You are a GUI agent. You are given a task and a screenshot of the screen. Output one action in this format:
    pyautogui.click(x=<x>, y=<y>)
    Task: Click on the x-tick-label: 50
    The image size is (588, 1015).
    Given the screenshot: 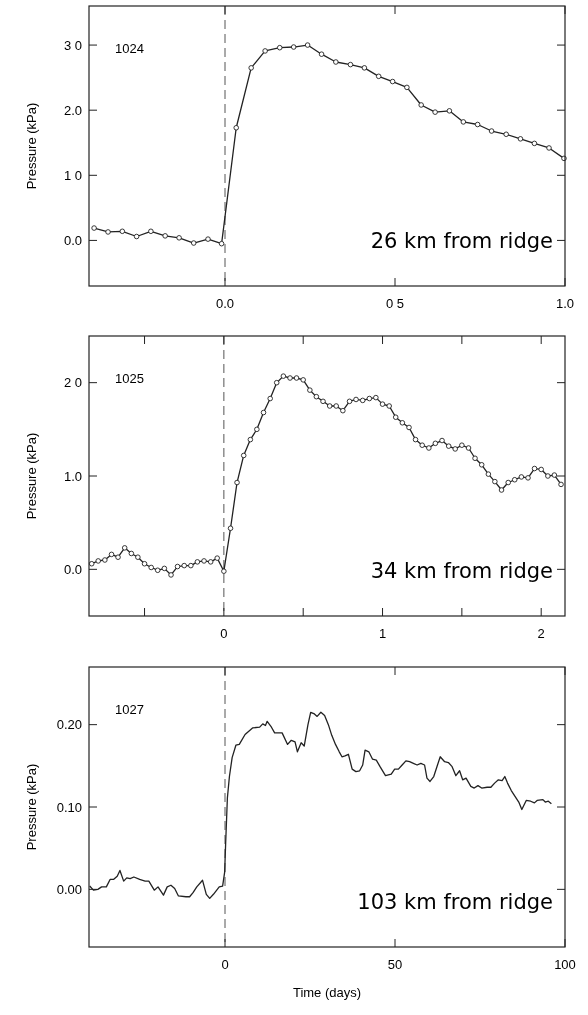 What is the action you would take?
    pyautogui.click(x=395, y=964)
    